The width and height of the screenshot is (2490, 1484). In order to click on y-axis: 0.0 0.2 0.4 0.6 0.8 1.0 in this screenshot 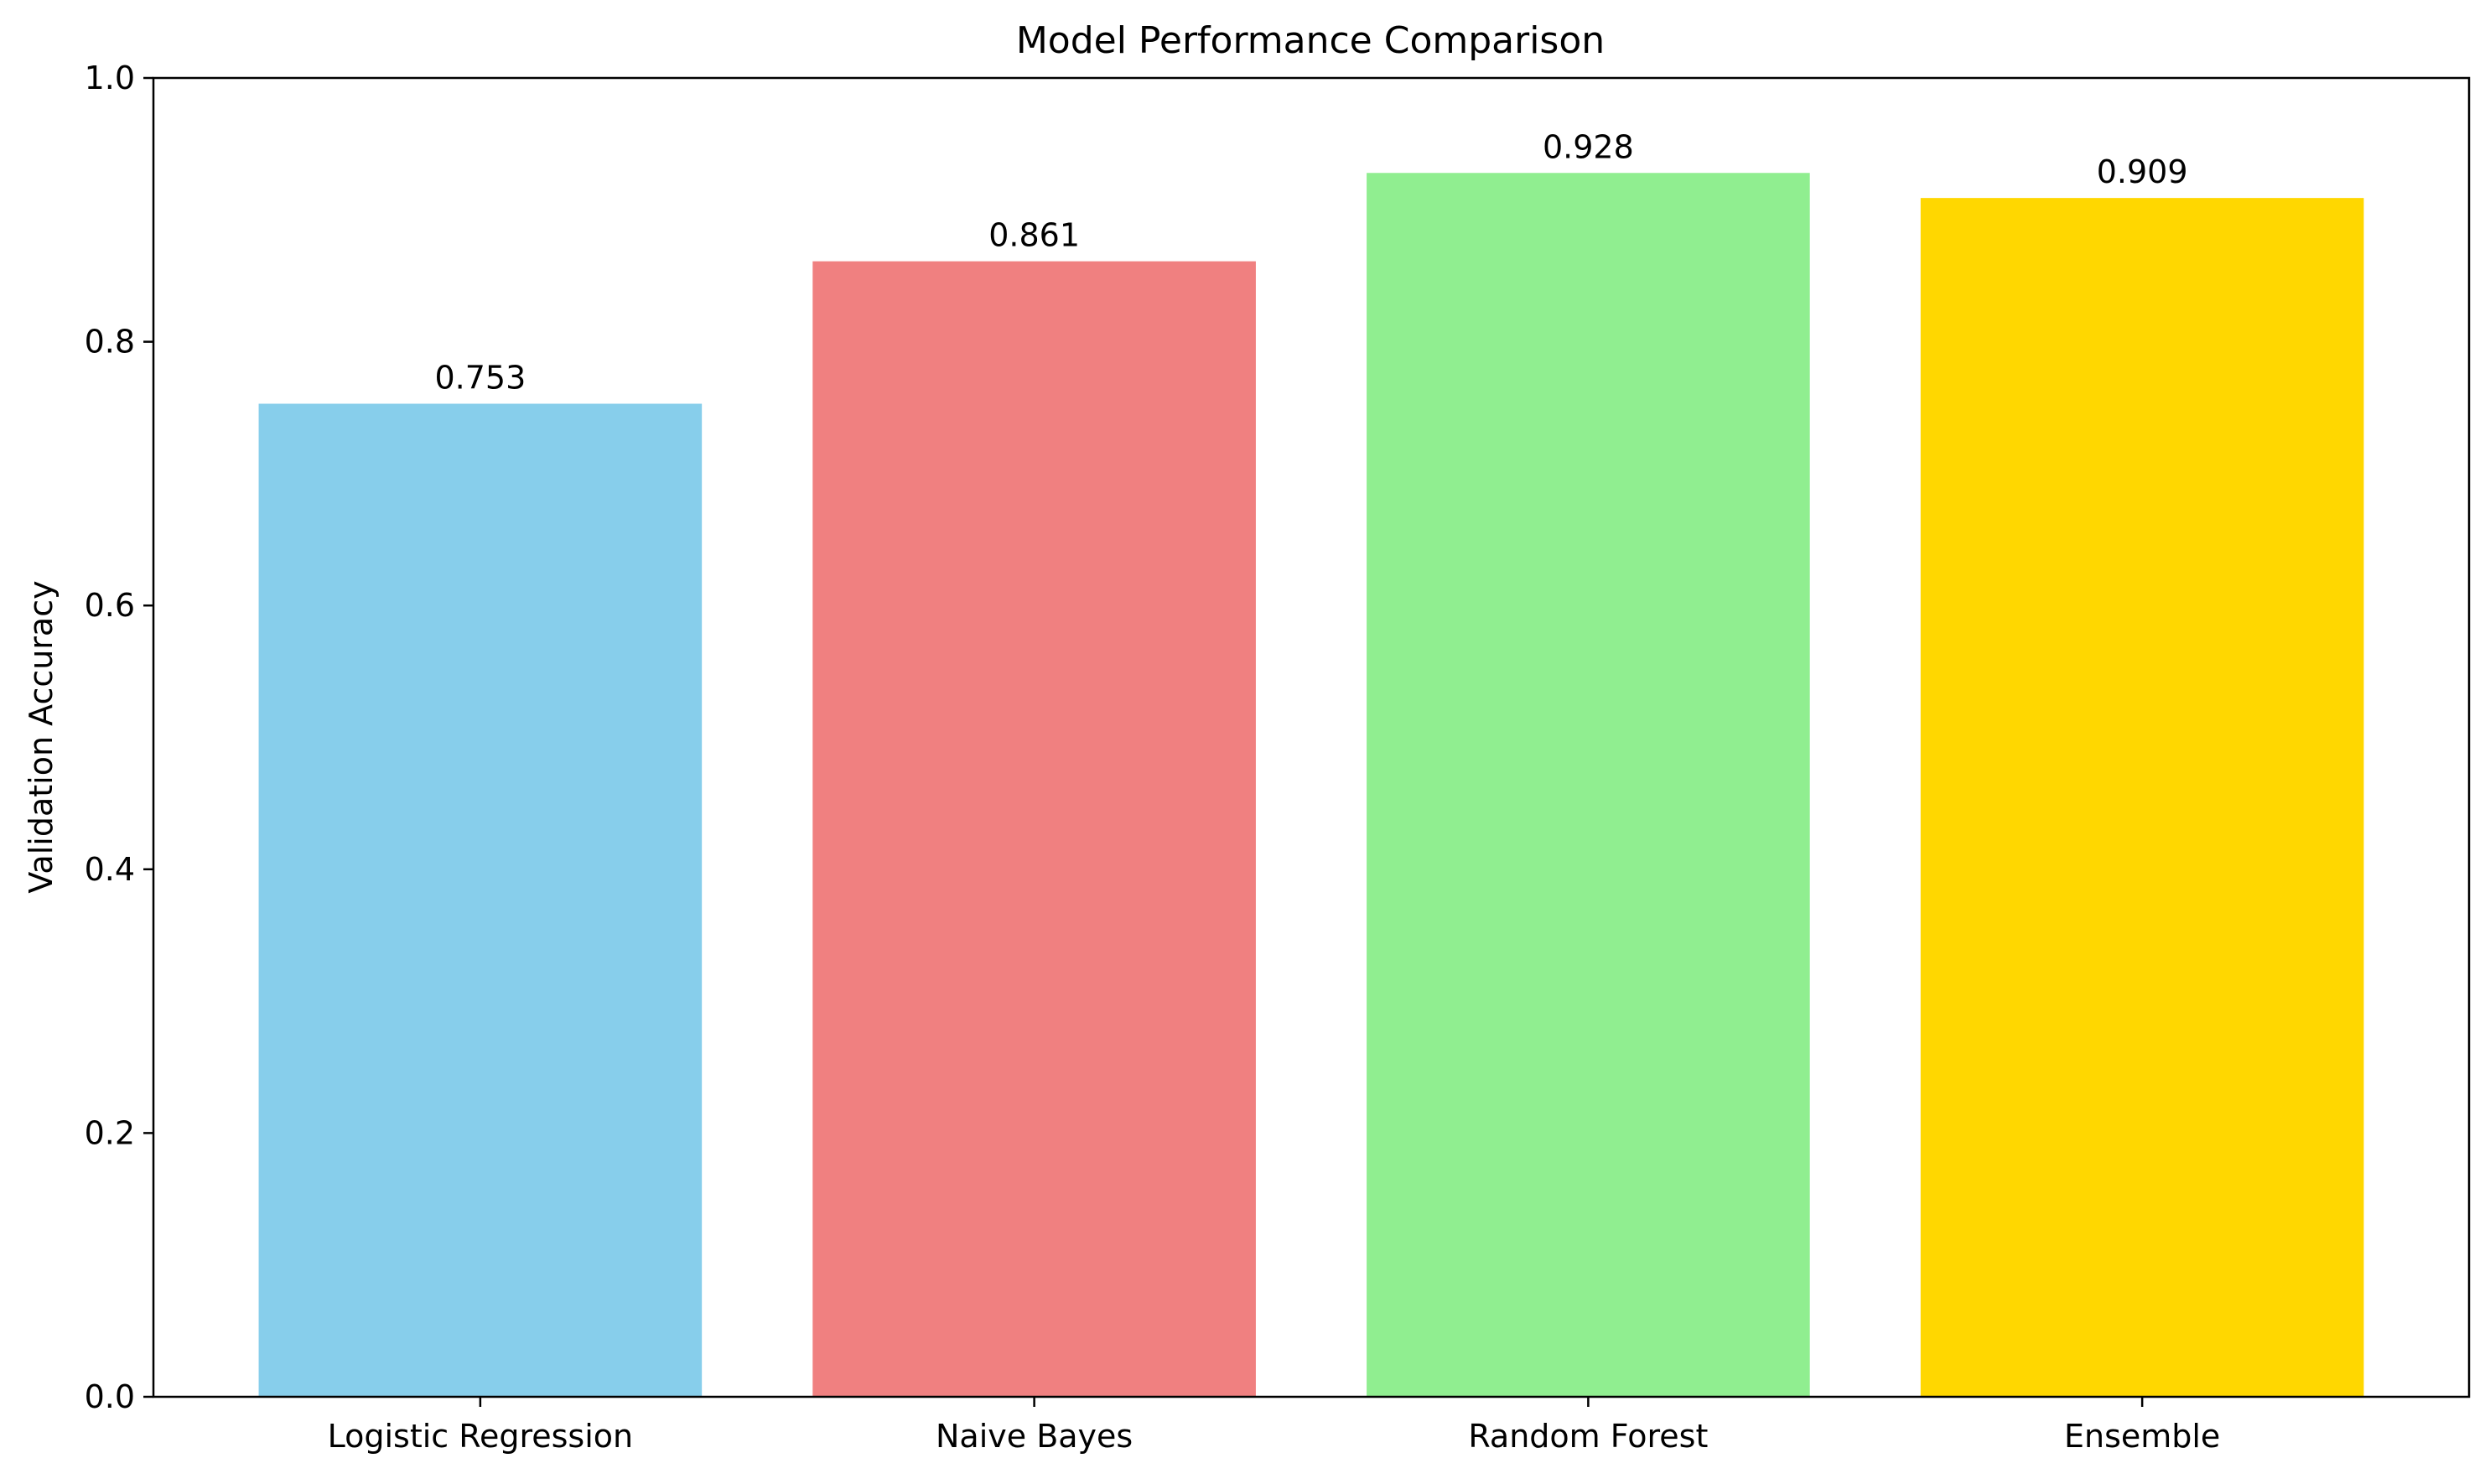, I will do `click(119, 737)`.